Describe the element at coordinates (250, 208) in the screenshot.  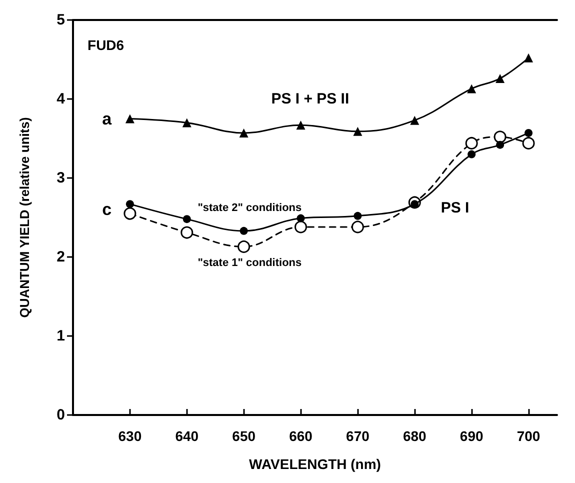
I see `annotation: "state 2" conditions` at that location.